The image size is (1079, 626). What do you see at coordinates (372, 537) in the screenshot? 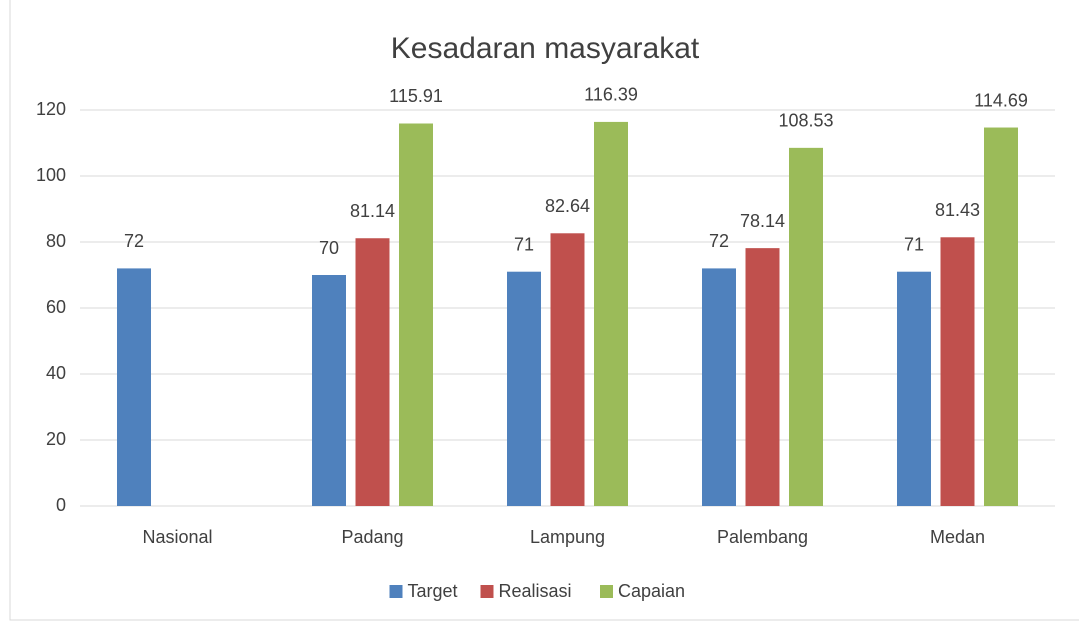
I see `x-tick-label: Padang` at bounding box center [372, 537].